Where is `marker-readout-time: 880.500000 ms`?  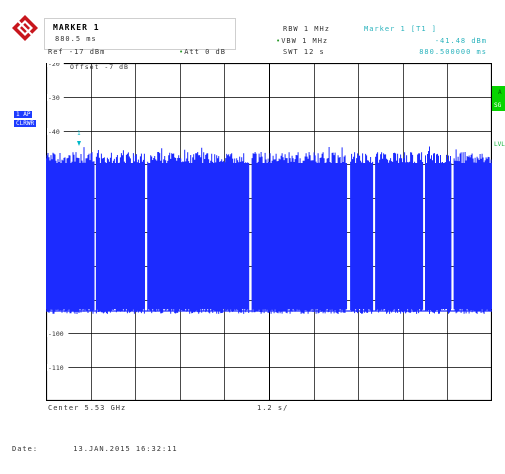 marker-readout-time: 880.500000 ms is located at coordinates (453, 52).